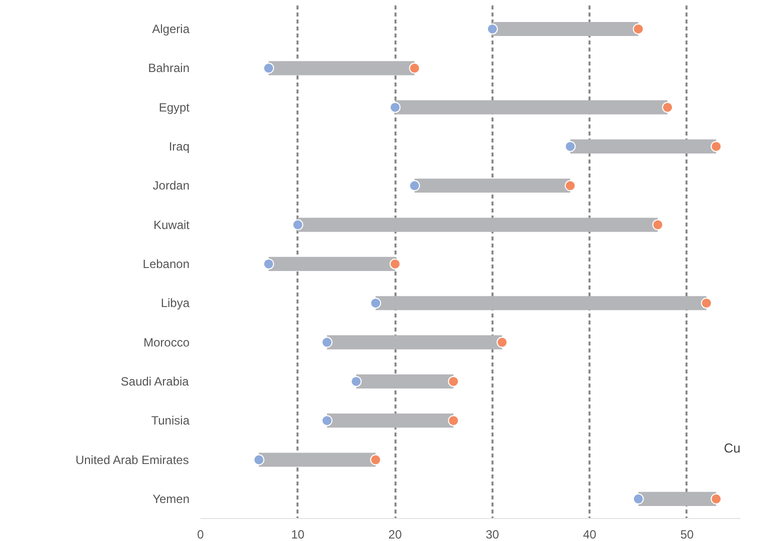 Image resolution: width=769 pixels, height=541 pixels. What do you see at coordinates (493, 534) in the screenshot?
I see `x-tick-label: 30` at bounding box center [493, 534].